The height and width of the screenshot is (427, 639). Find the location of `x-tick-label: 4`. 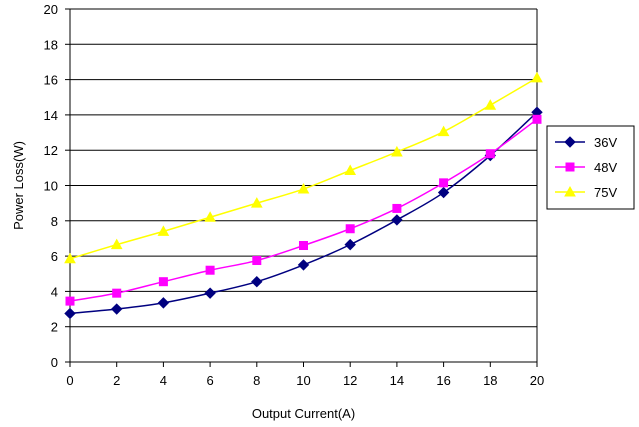

x-tick-label: 4 is located at coordinates (163, 380).